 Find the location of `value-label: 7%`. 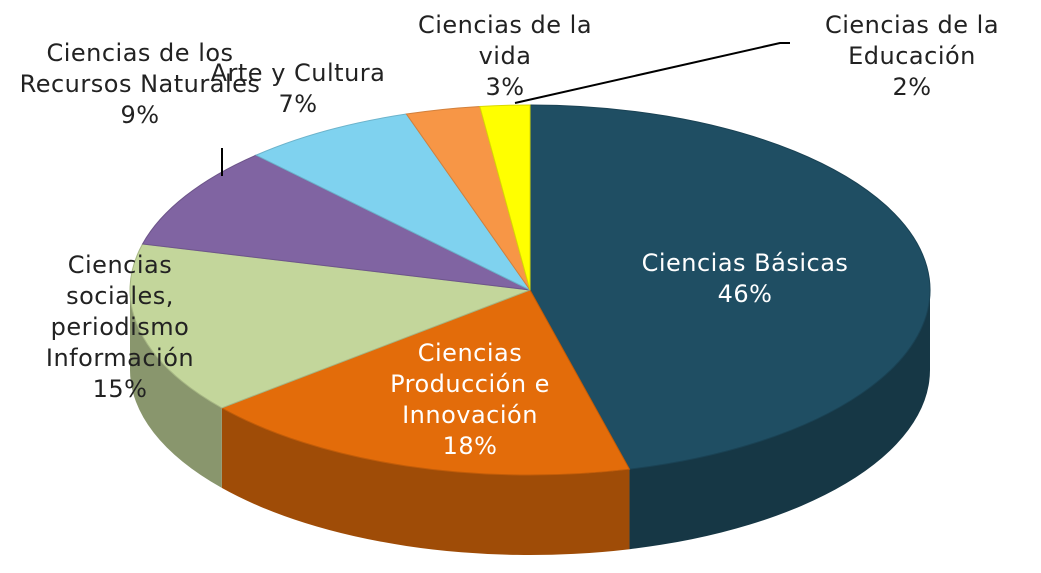

value-label: 7% is located at coordinates (298, 104).